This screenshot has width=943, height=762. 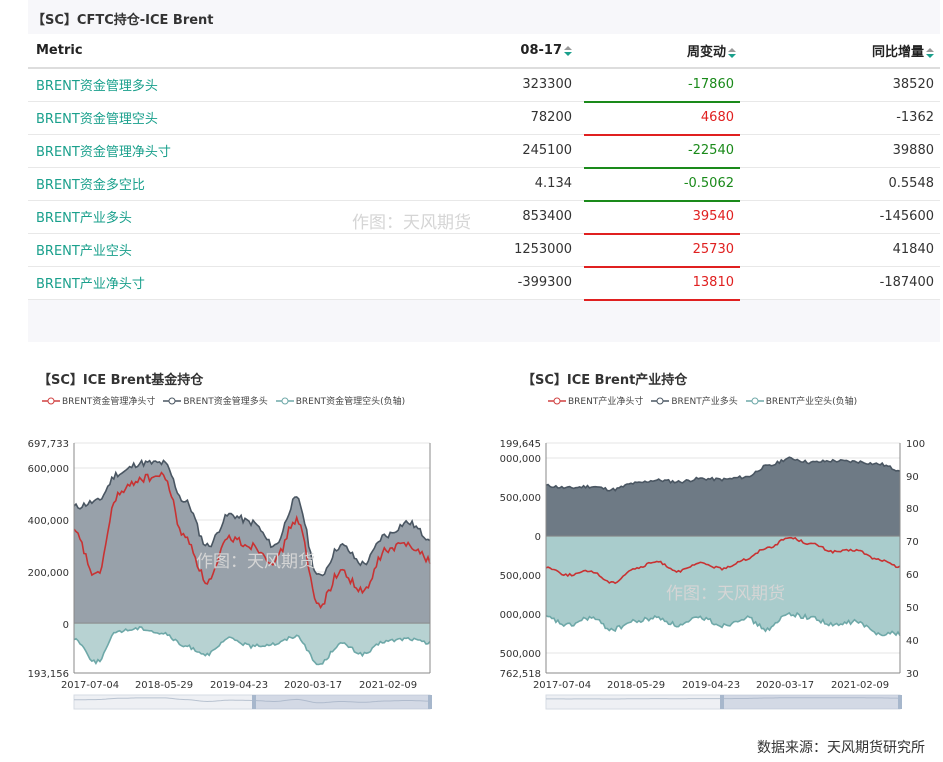 I want to click on metric-change: 4680, so click(x=660, y=118).